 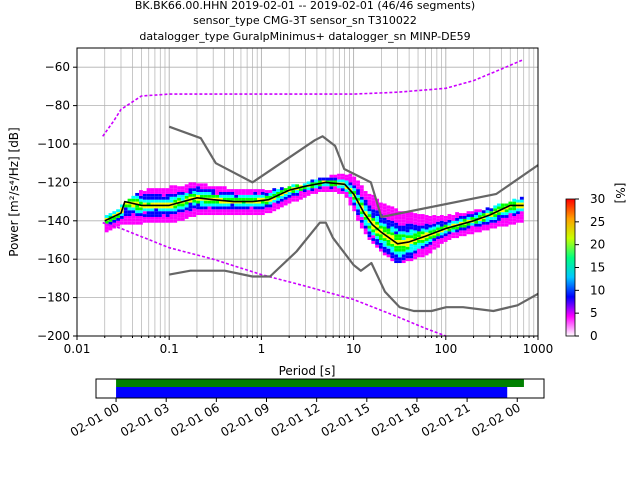 What do you see at coordinates (313, 97) in the screenshot?
I see `sparse-high-trace` at bounding box center [313, 97].